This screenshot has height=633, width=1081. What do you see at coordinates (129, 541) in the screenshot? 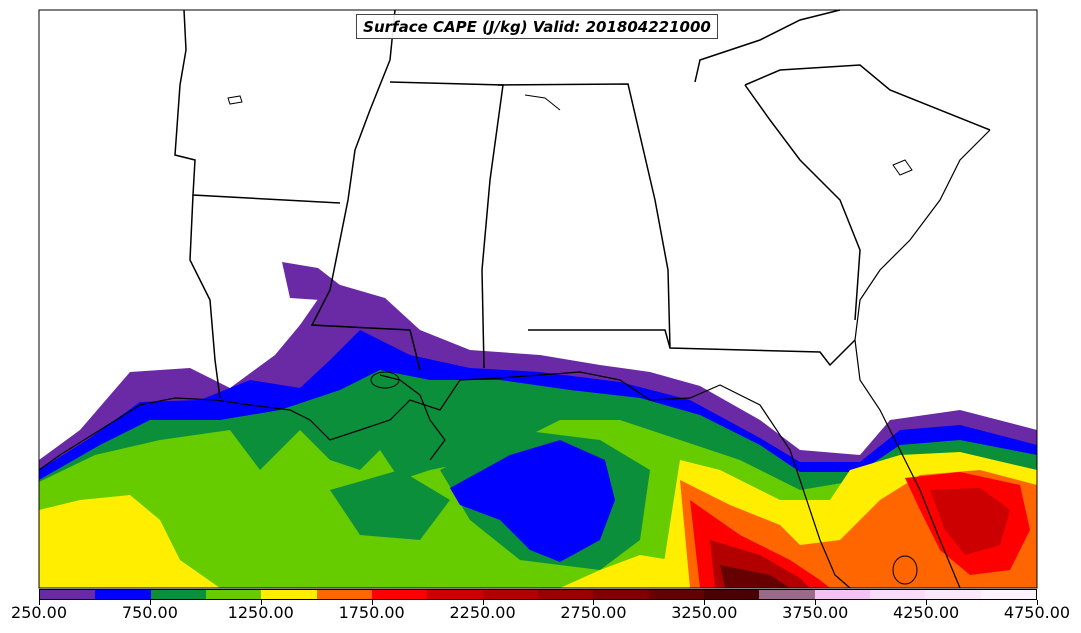
I see `cape-1500-west` at bounding box center [129, 541].